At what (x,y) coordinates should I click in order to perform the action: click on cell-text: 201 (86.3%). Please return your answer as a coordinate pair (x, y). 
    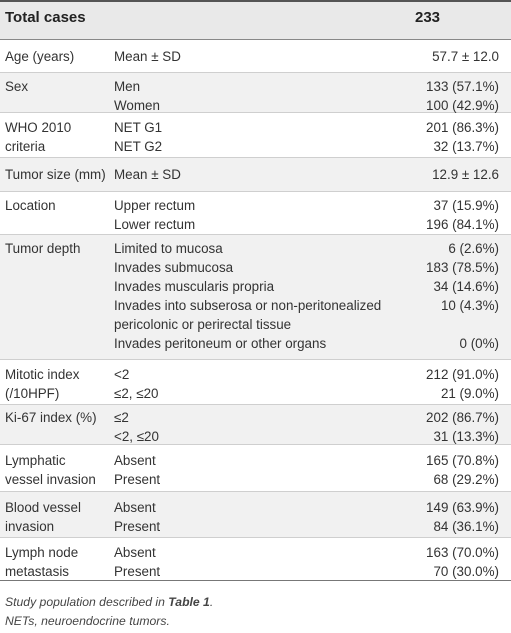
    Looking at the image, I should click on (462, 127).